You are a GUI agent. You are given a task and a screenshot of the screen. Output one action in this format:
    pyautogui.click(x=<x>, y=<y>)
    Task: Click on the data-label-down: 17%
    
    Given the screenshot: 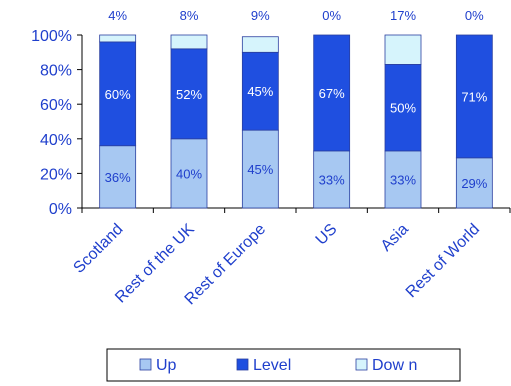 What is the action you would take?
    pyautogui.click(x=403, y=15)
    